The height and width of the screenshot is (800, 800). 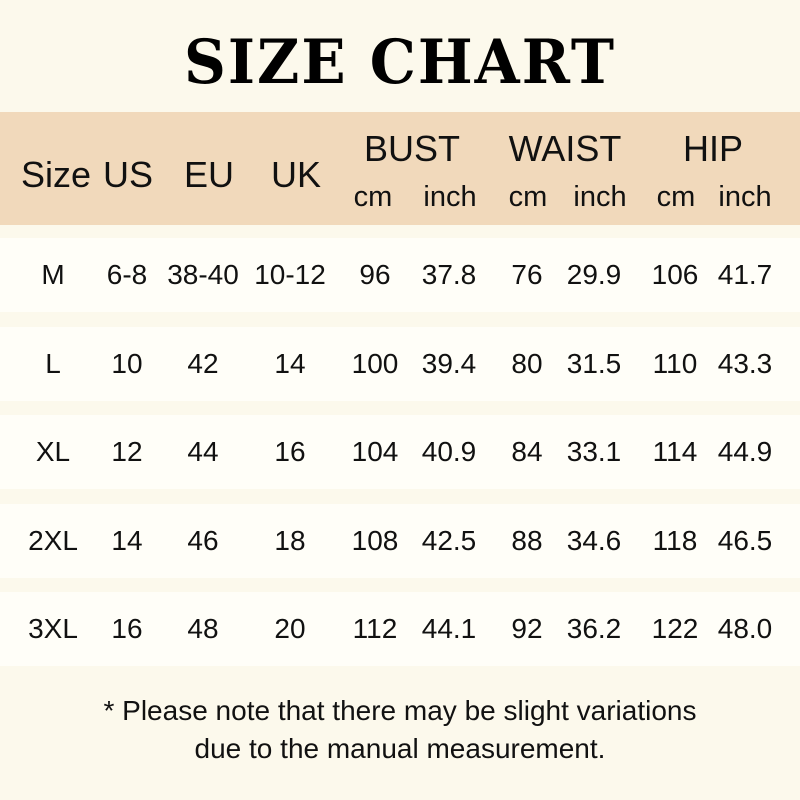 What do you see at coordinates (290, 540) in the screenshot?
I see `cell-uk: 18` at bounding box center [290, 540].